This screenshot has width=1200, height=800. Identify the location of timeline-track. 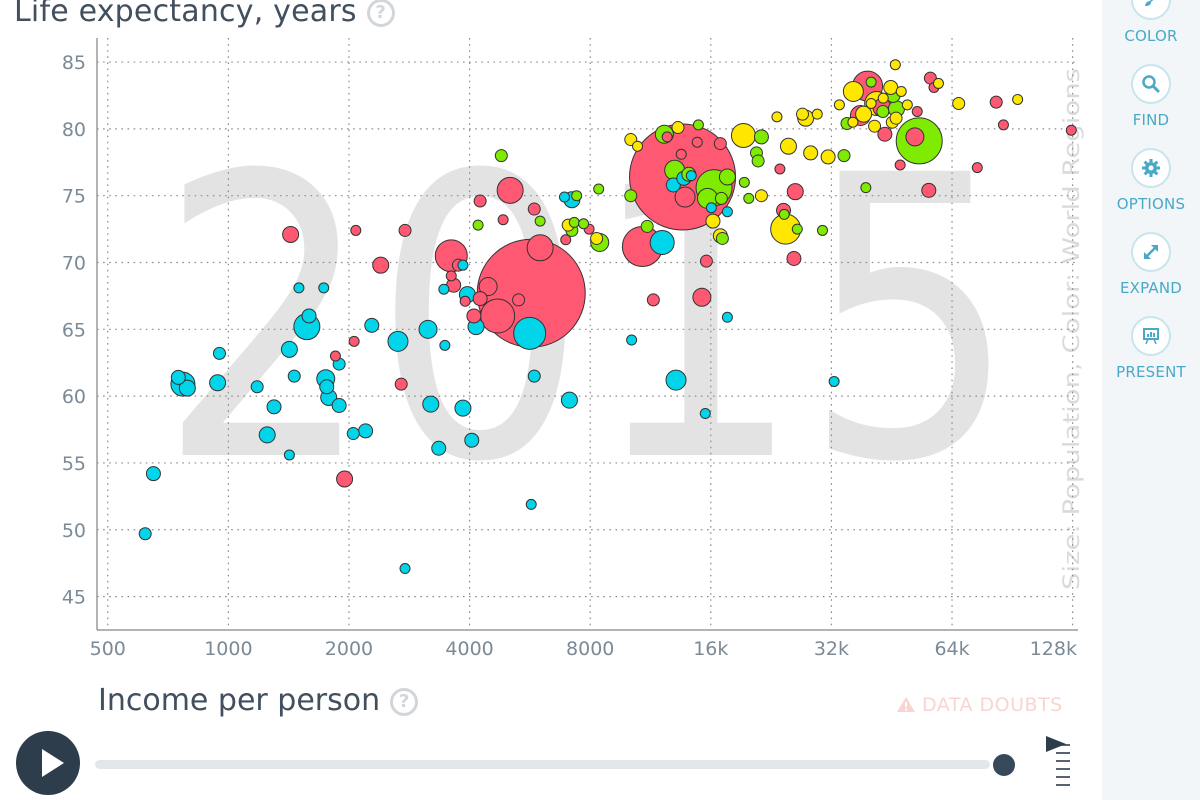
(542, 764).